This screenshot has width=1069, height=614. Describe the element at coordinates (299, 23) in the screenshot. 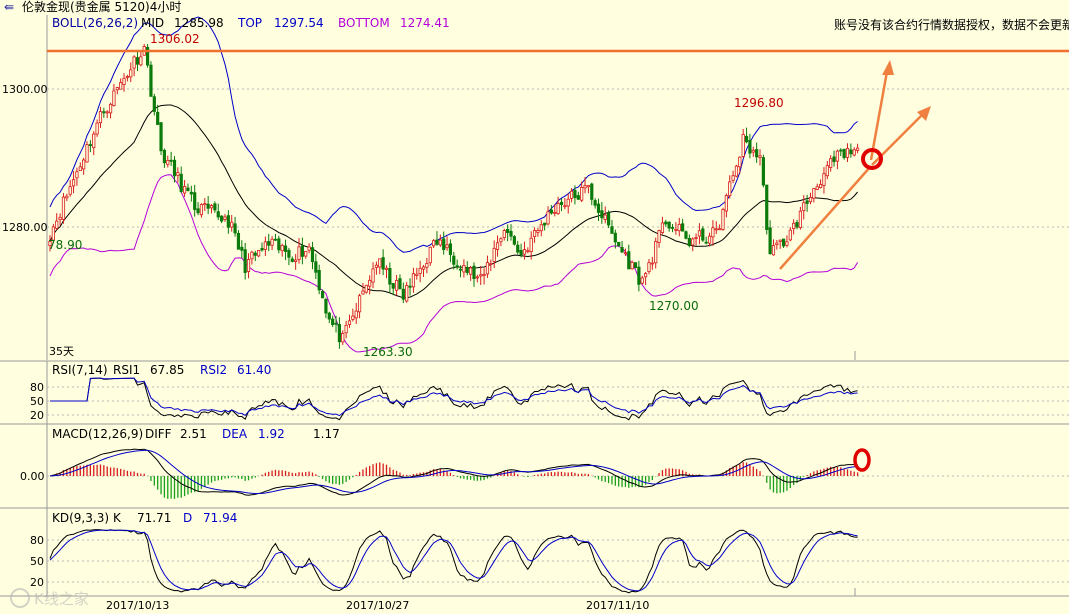

I see `boll-top-value: 1297.54` at that location.